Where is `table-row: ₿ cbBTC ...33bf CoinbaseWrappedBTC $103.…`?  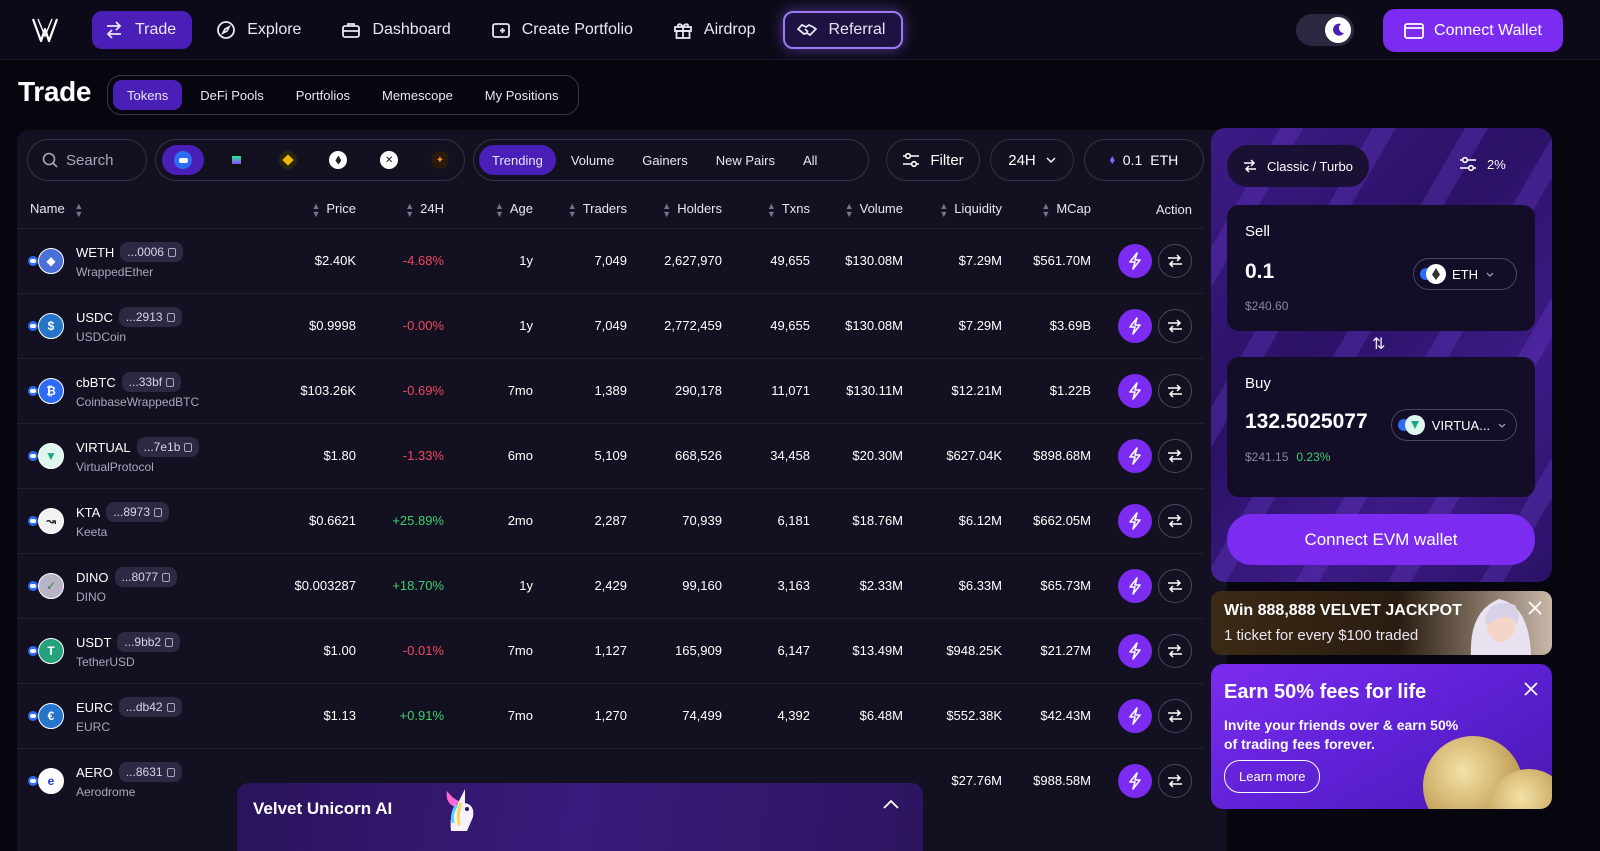 table-row: ₿ cbBTC ...33bf CoinbaseWrappedBTC $103.… is located at coordinates (610, 390).